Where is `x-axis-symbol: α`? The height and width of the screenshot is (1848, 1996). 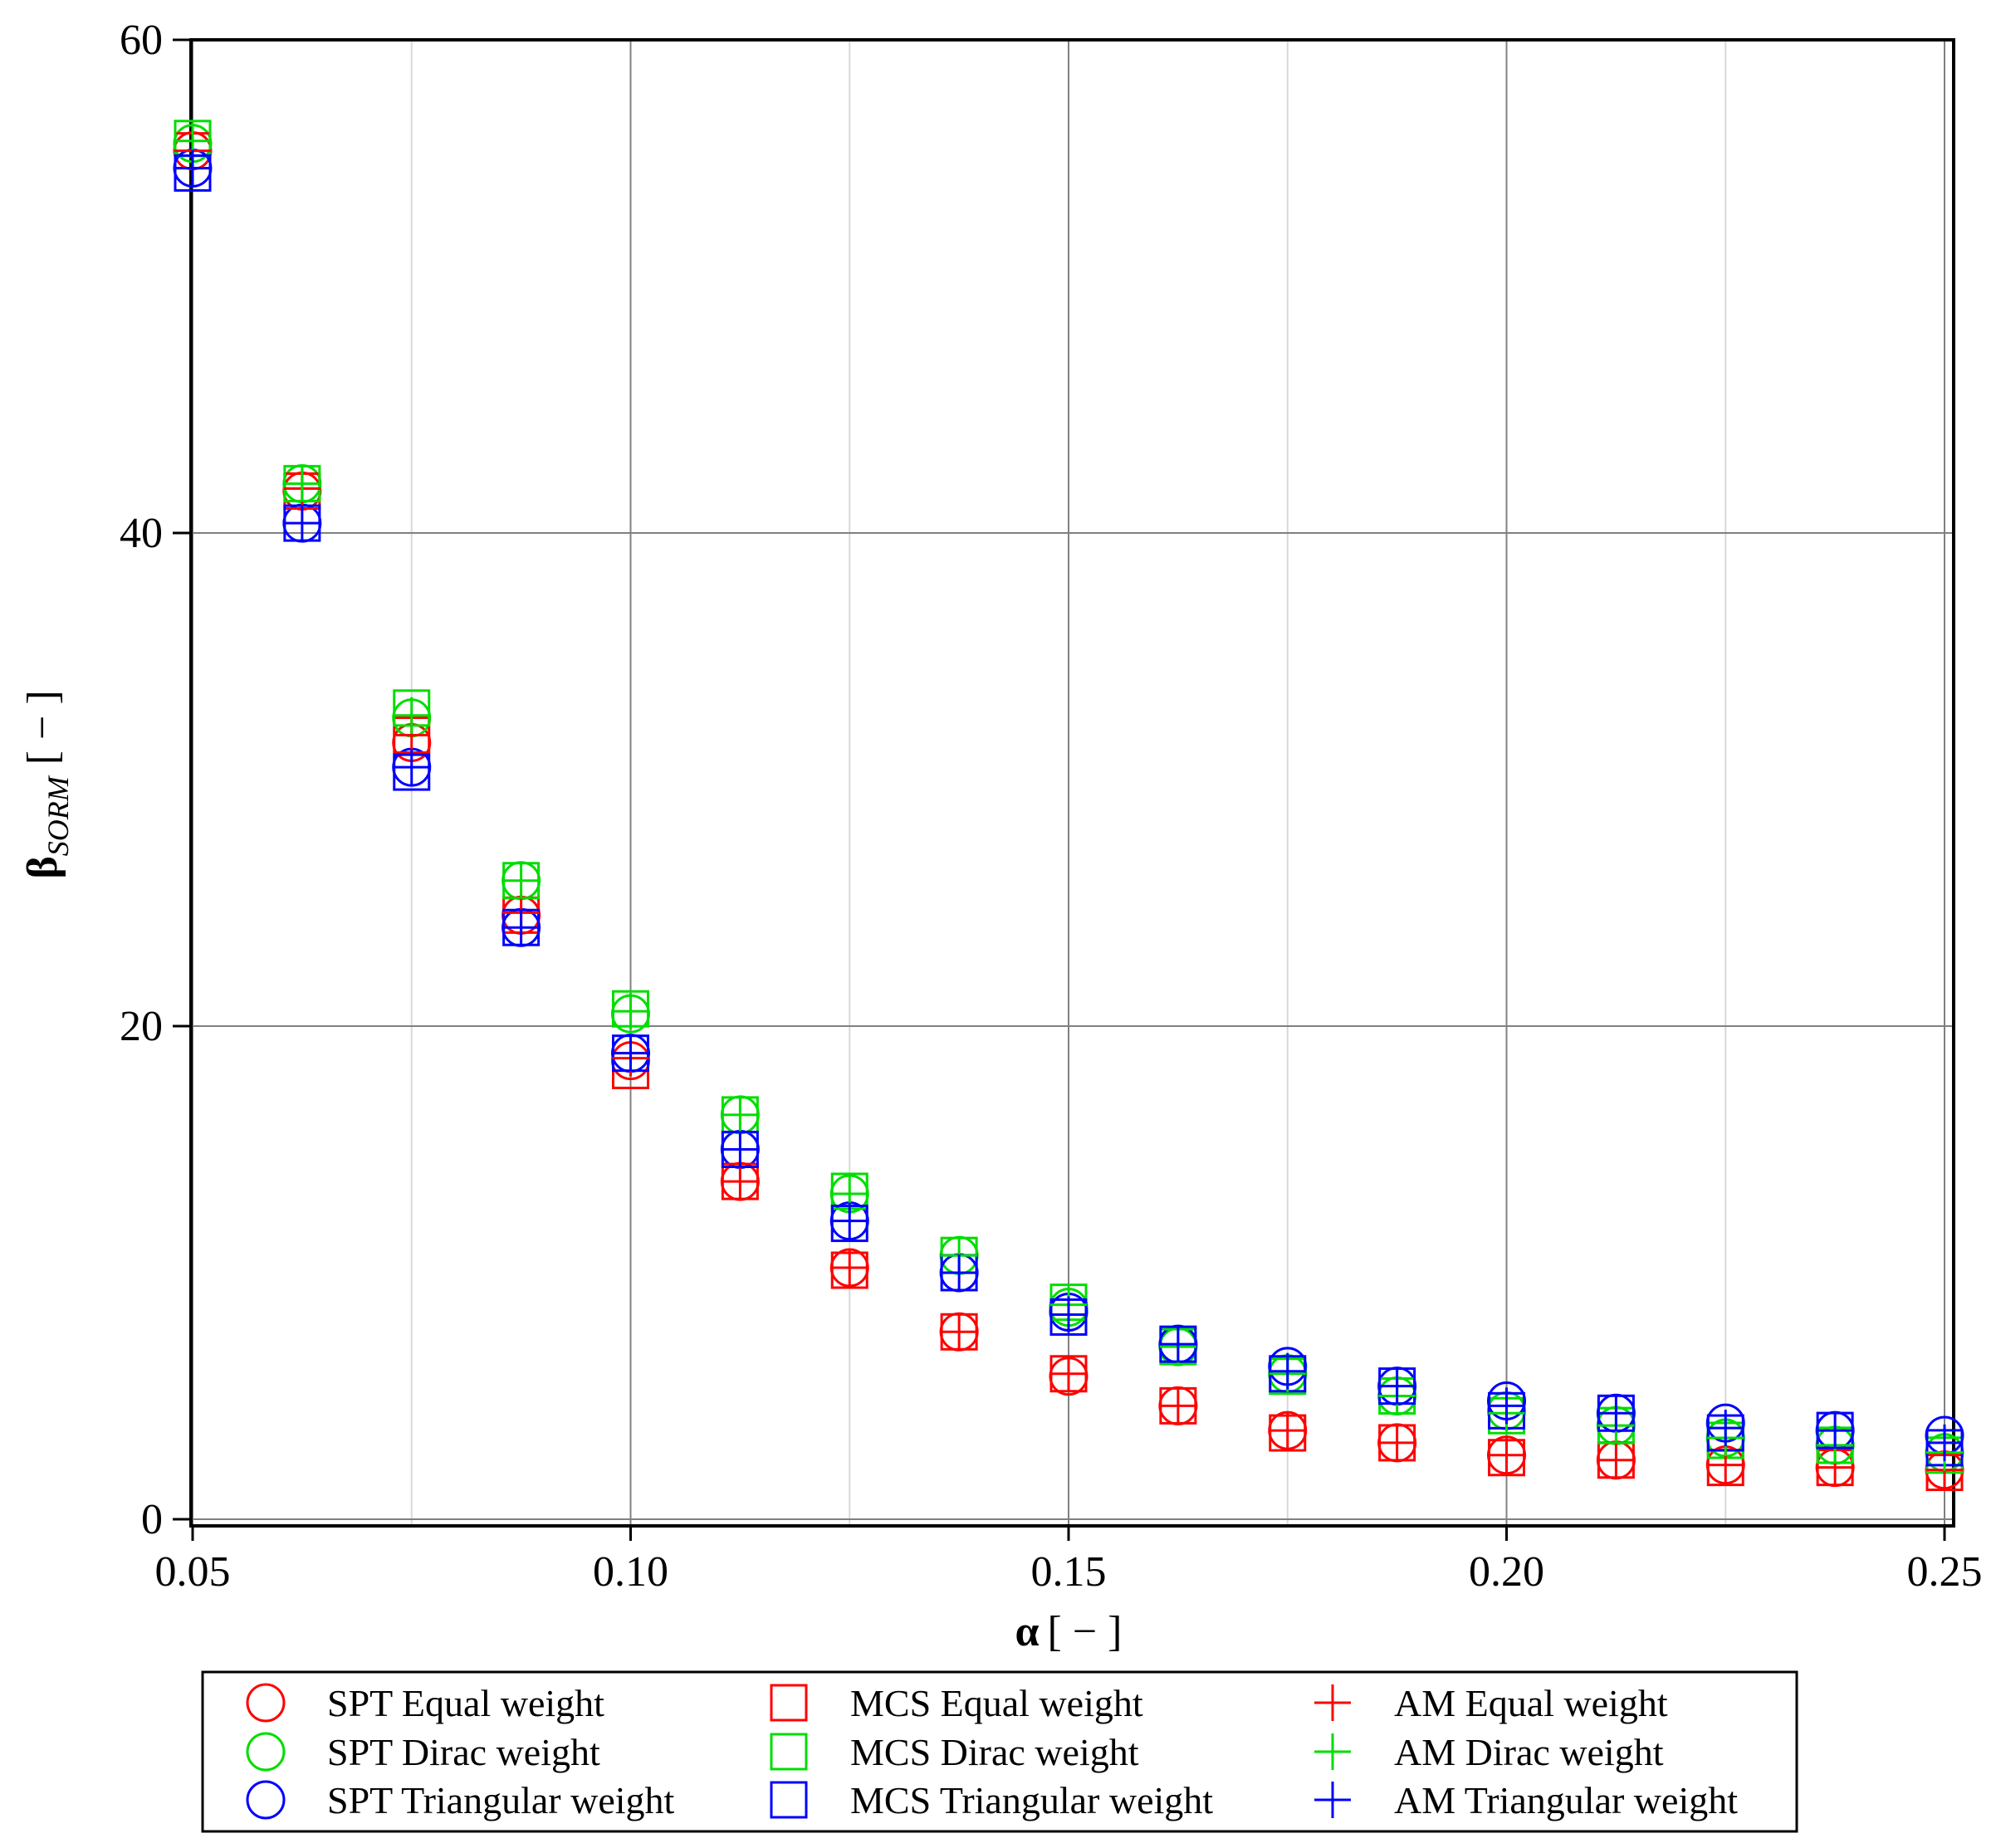
x-axis-symbol: α is located at coordinates (1027, 1632).